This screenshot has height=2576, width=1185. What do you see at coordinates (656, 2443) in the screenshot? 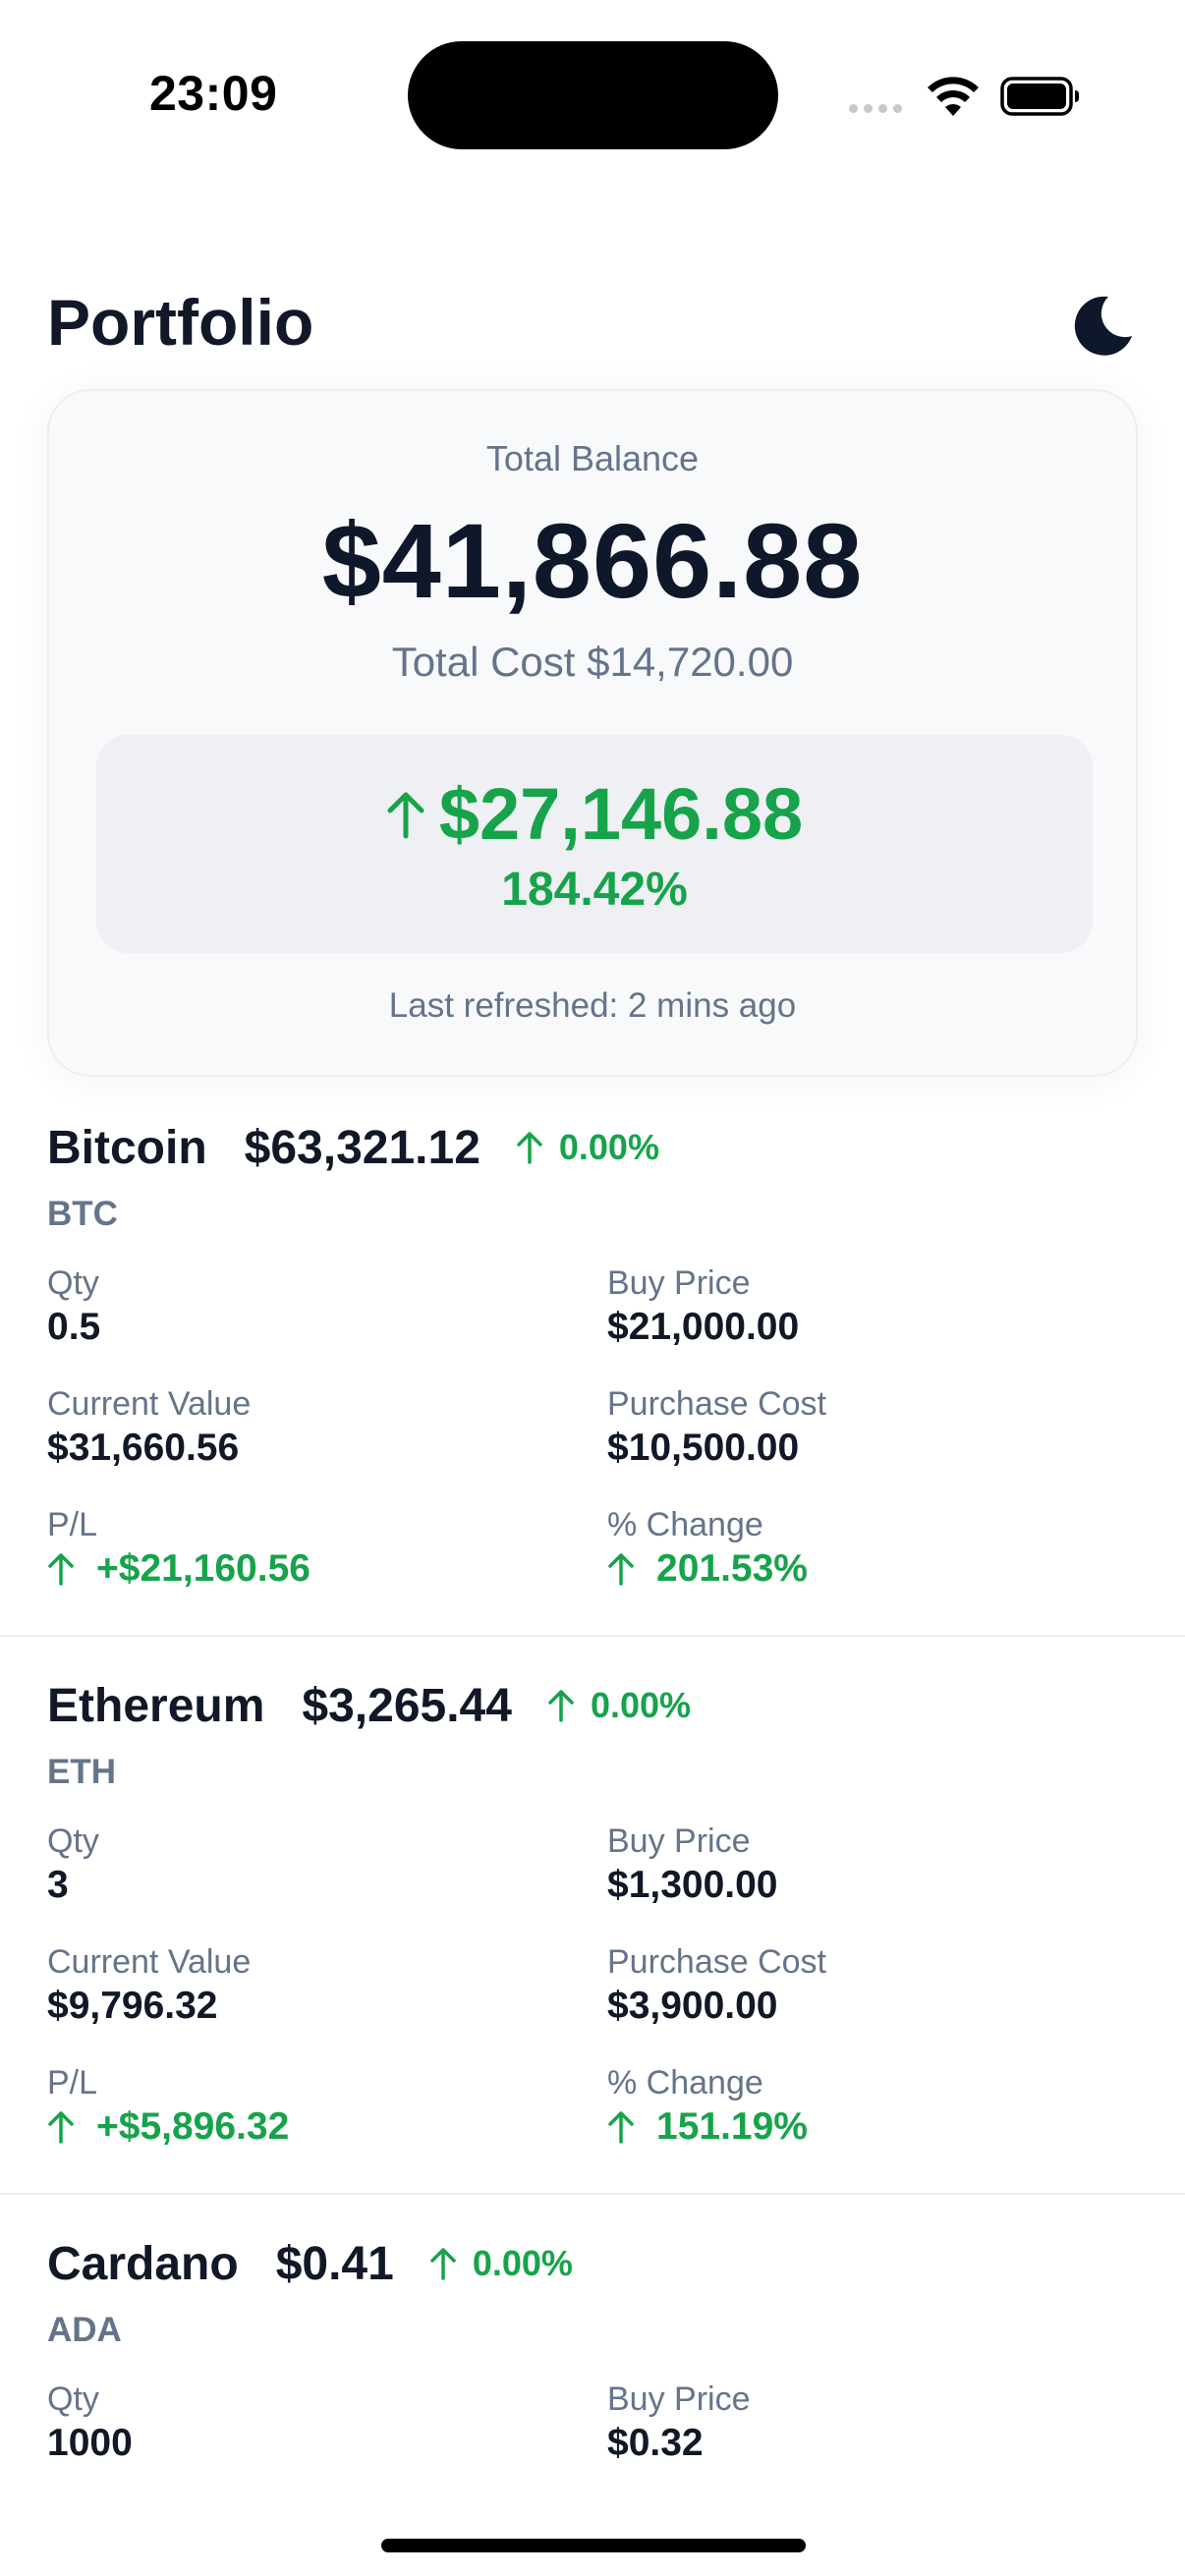
I see `buy-price-value: $0.32` at bounding box center [656, 2443].